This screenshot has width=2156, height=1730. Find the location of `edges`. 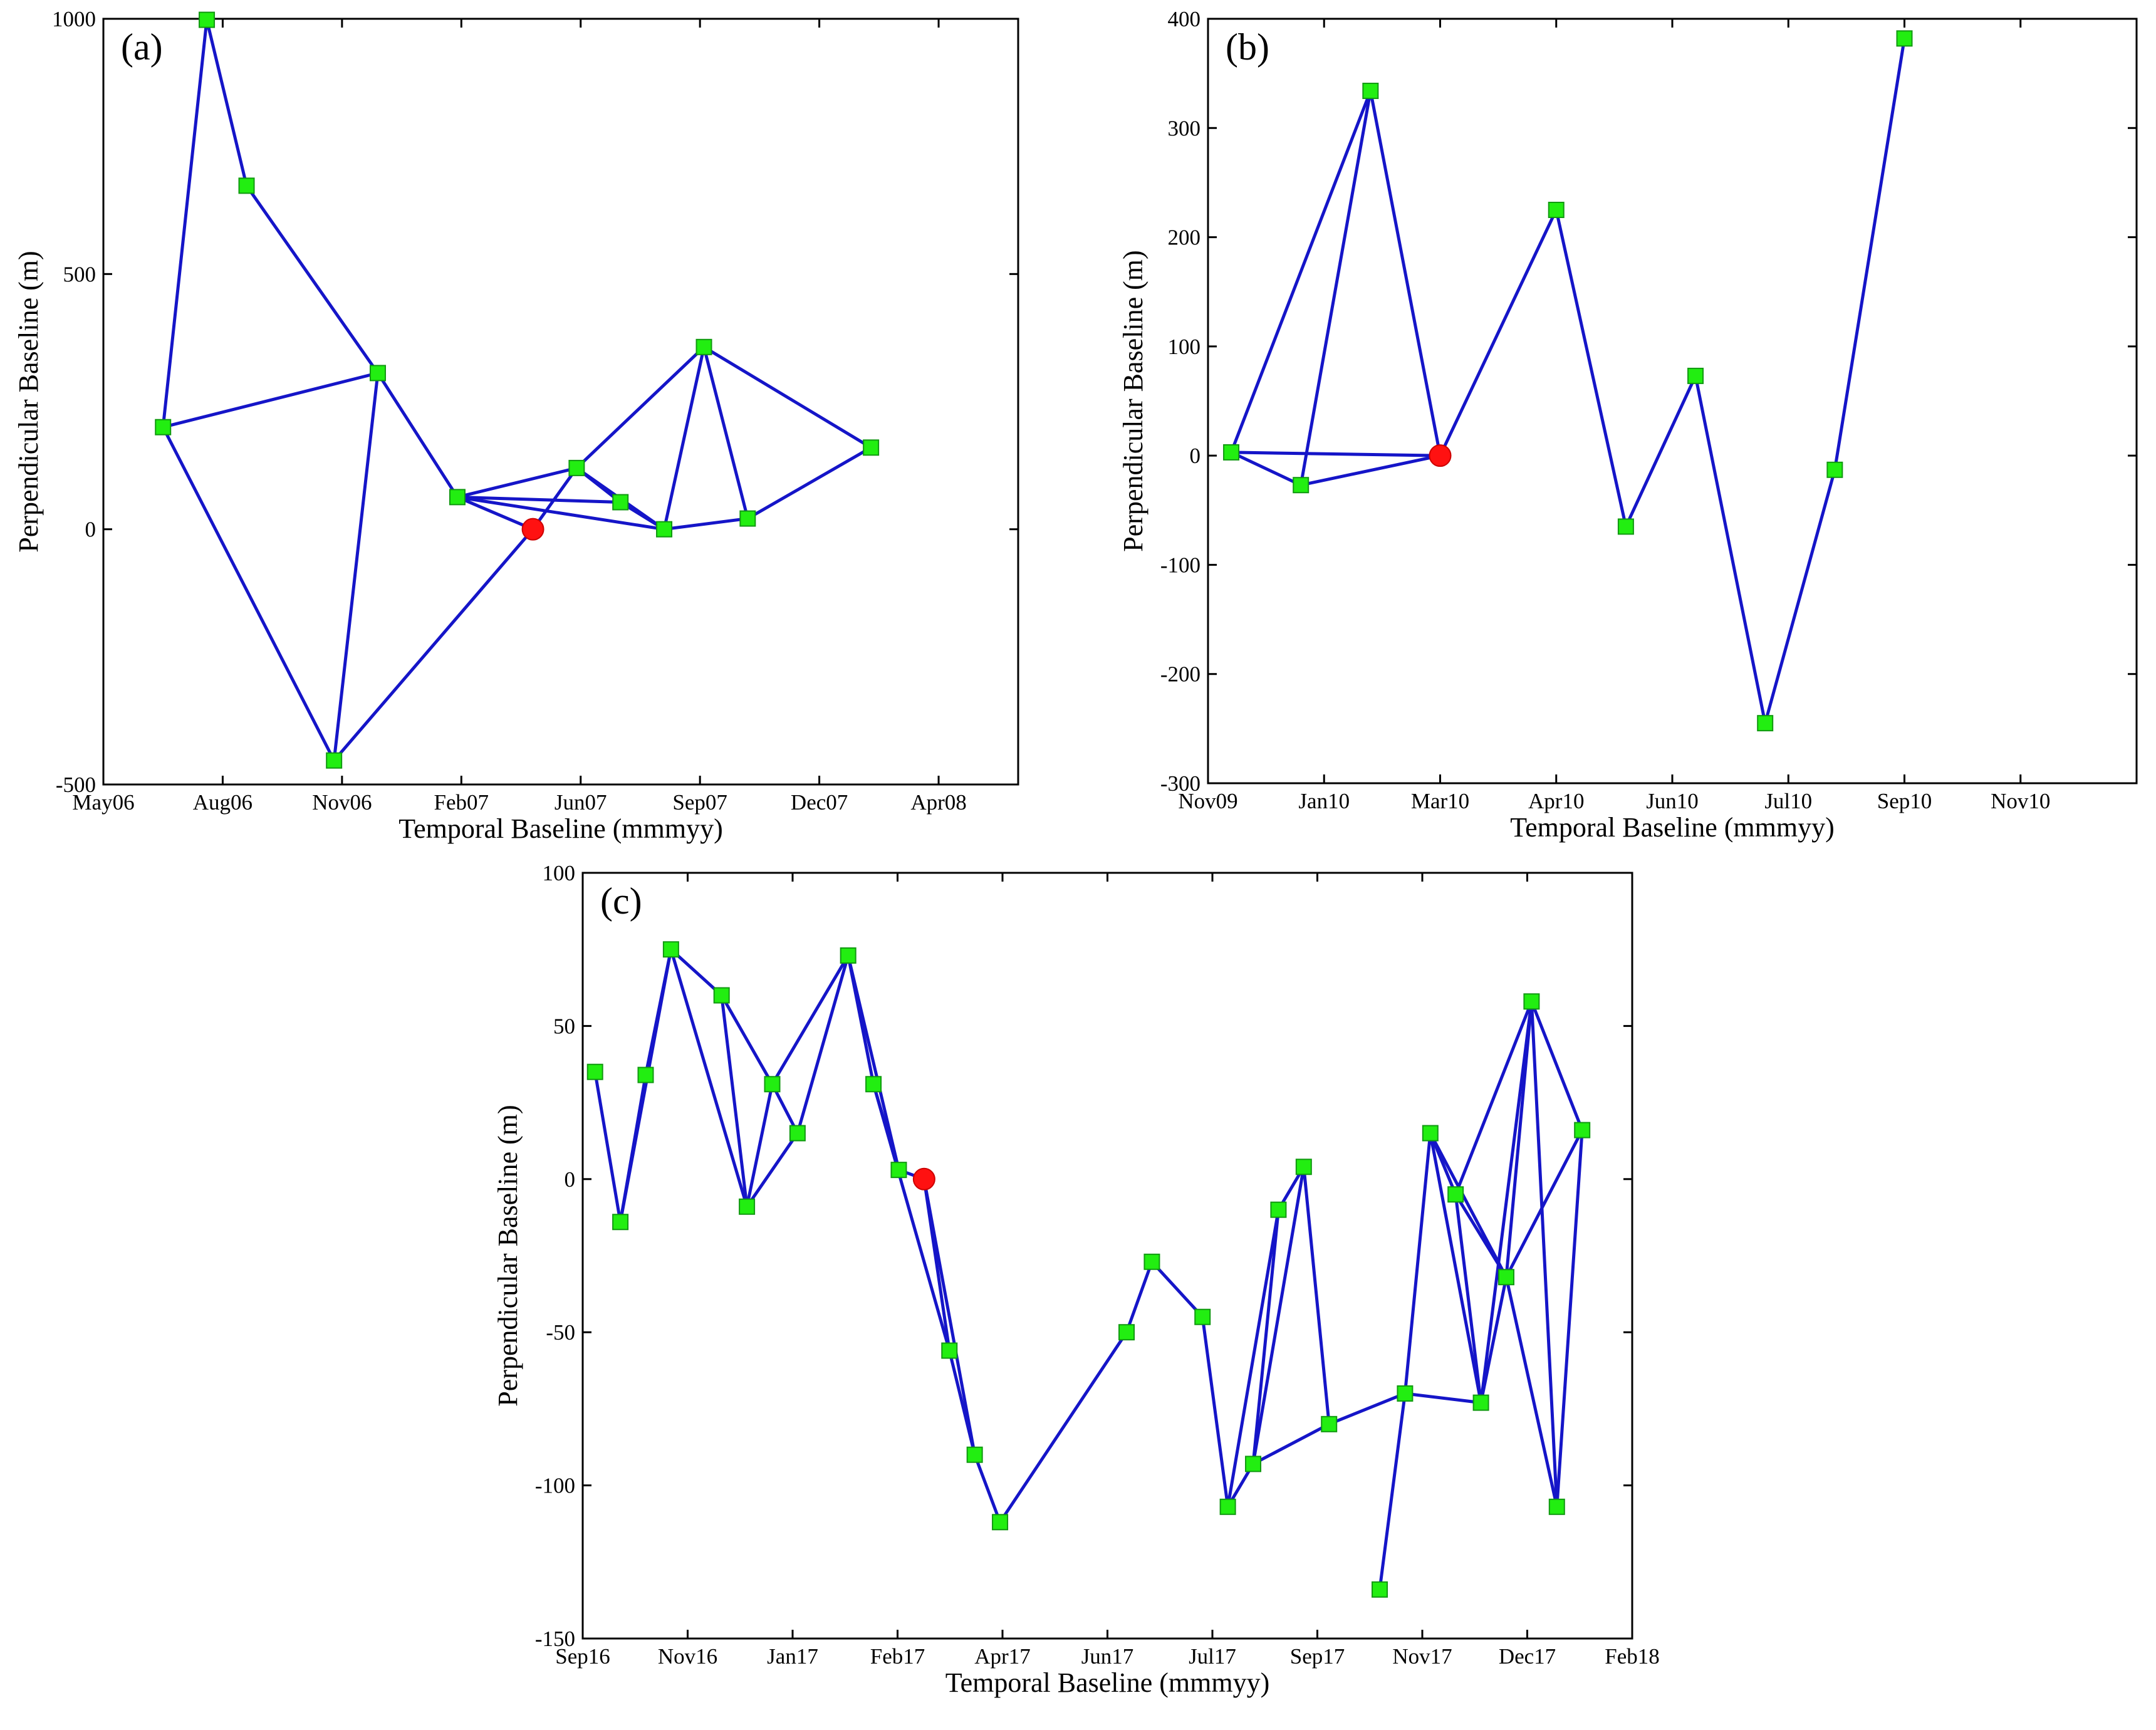

edges is located at coordinates (517, 390).